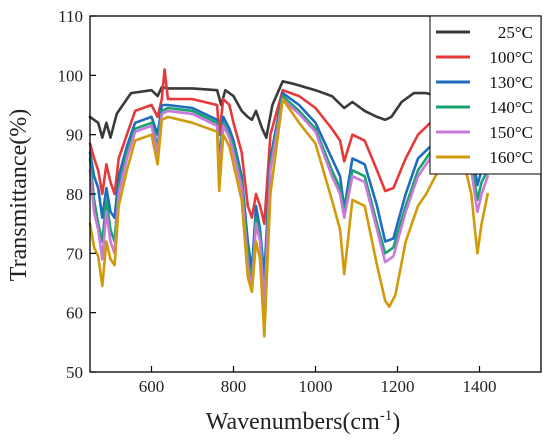 This screenshot has width=550, height=445. Describe the element at coordinates (396, 422) in the screenshot. I see `x-axis-title-close: )` at that location.